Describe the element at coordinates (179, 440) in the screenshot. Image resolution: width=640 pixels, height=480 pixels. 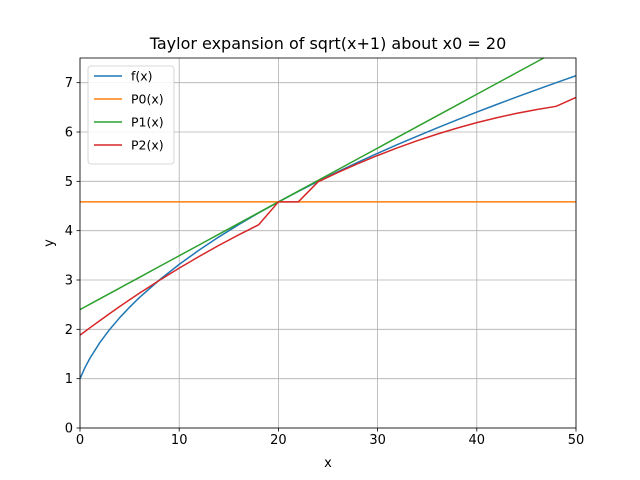
I see `x-tick-label: 10` at that location.